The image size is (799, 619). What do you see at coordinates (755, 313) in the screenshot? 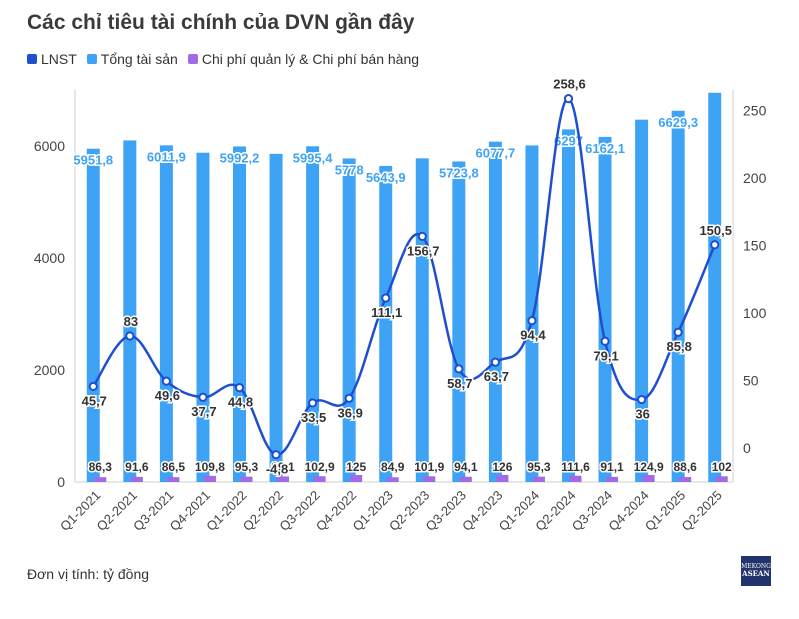
I see `right-axis-tick-2: 100` at bounding box center [755, 313].